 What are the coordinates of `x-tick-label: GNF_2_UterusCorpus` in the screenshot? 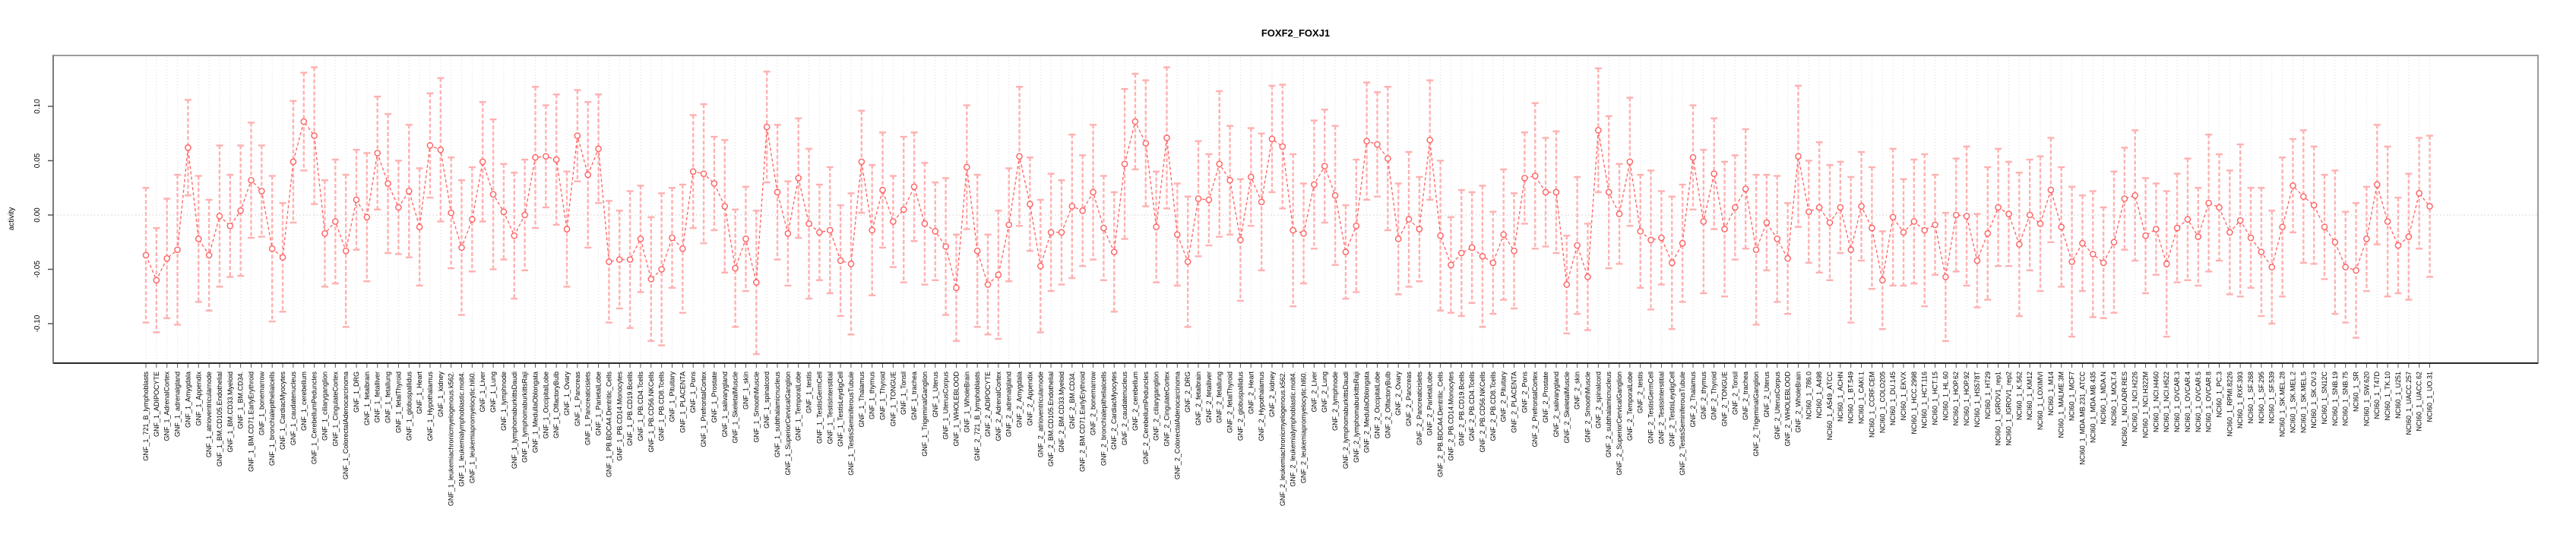 It's located at (1777, 406).